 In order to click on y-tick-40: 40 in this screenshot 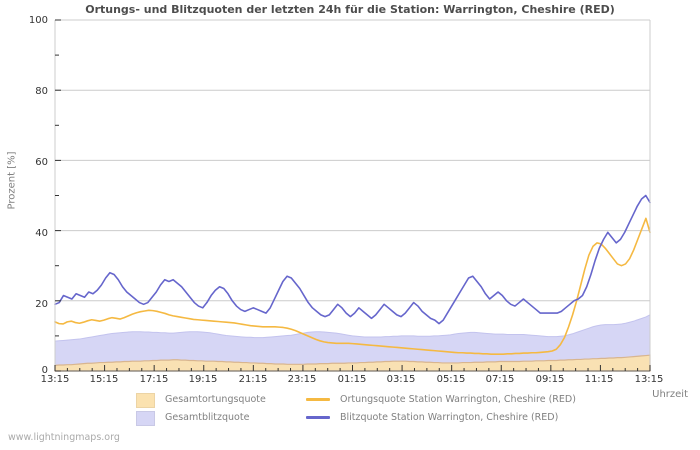, I will do `click(41, 233)`.